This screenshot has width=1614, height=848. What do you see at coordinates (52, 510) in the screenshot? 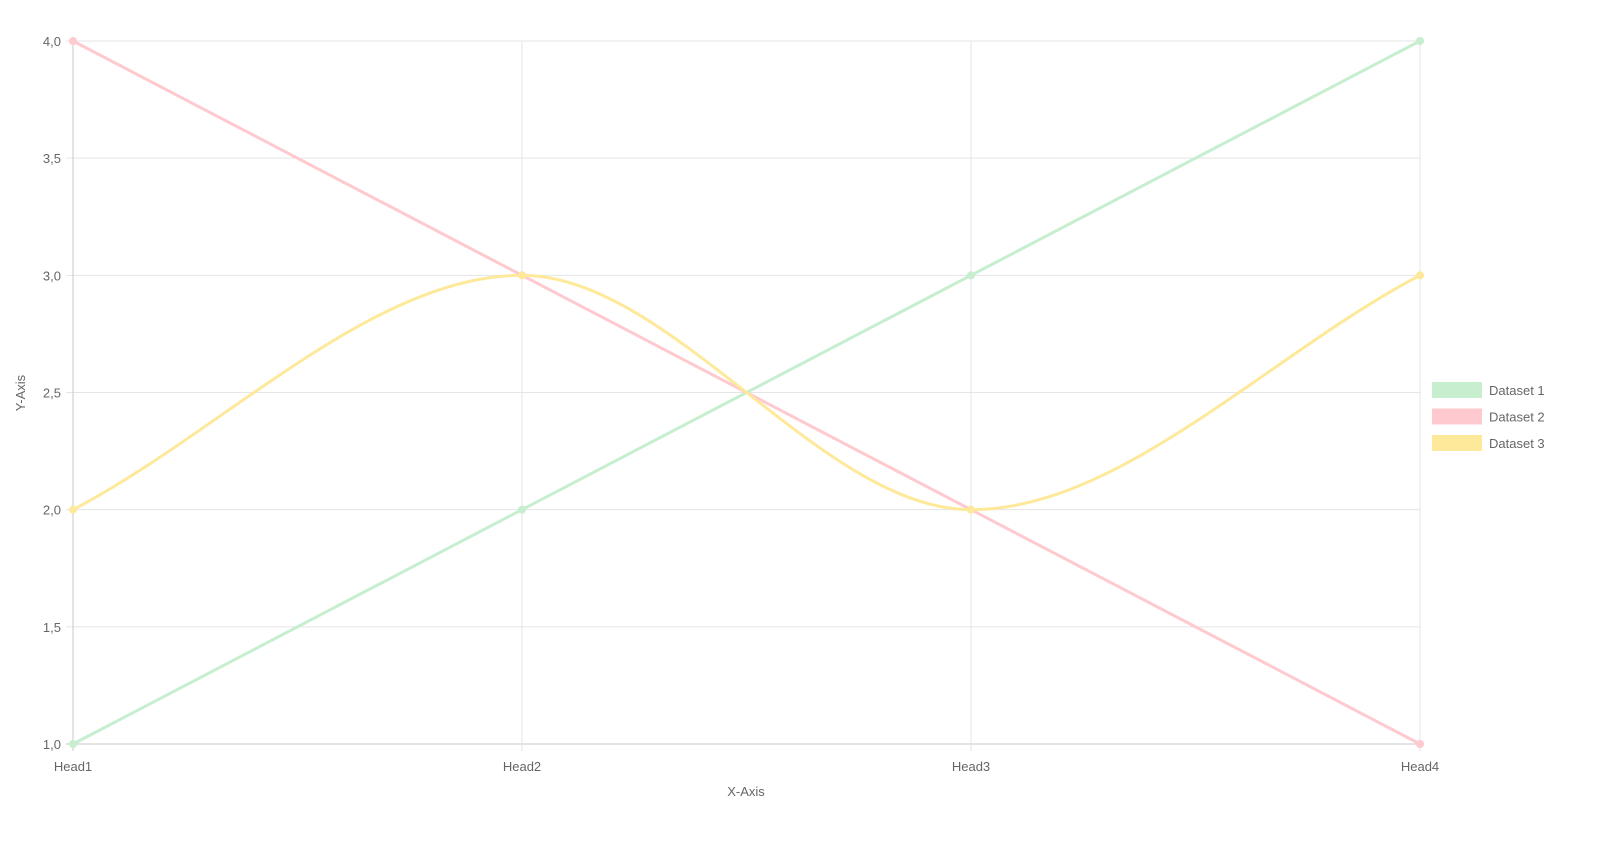
I see `y-tick-label: 2,0` at bounding box center [52, 510].